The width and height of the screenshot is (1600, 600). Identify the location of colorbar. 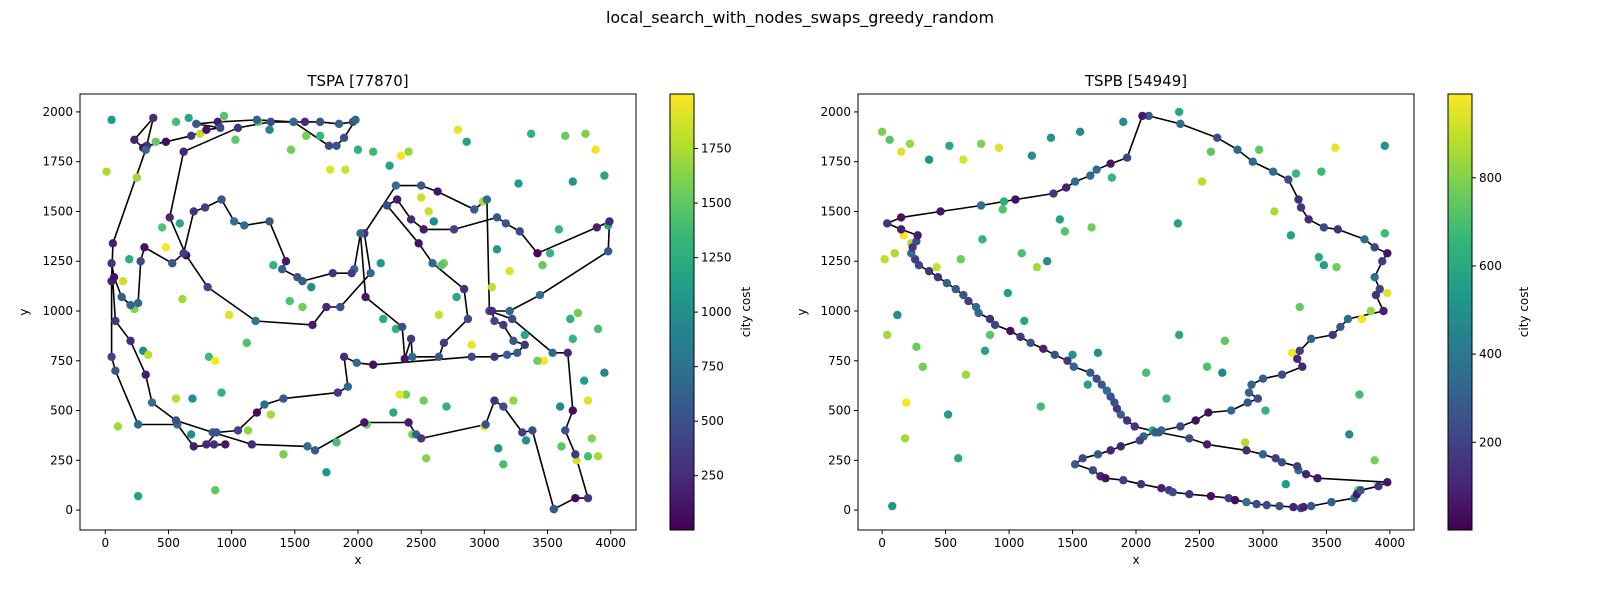
(1460, 312).